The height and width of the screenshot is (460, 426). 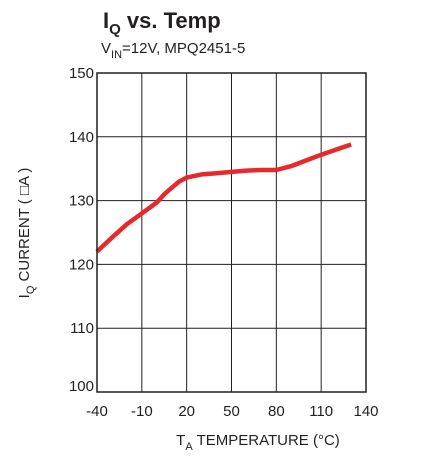 I want to click on x-tick-label: -40, so click(x=97, y=411).